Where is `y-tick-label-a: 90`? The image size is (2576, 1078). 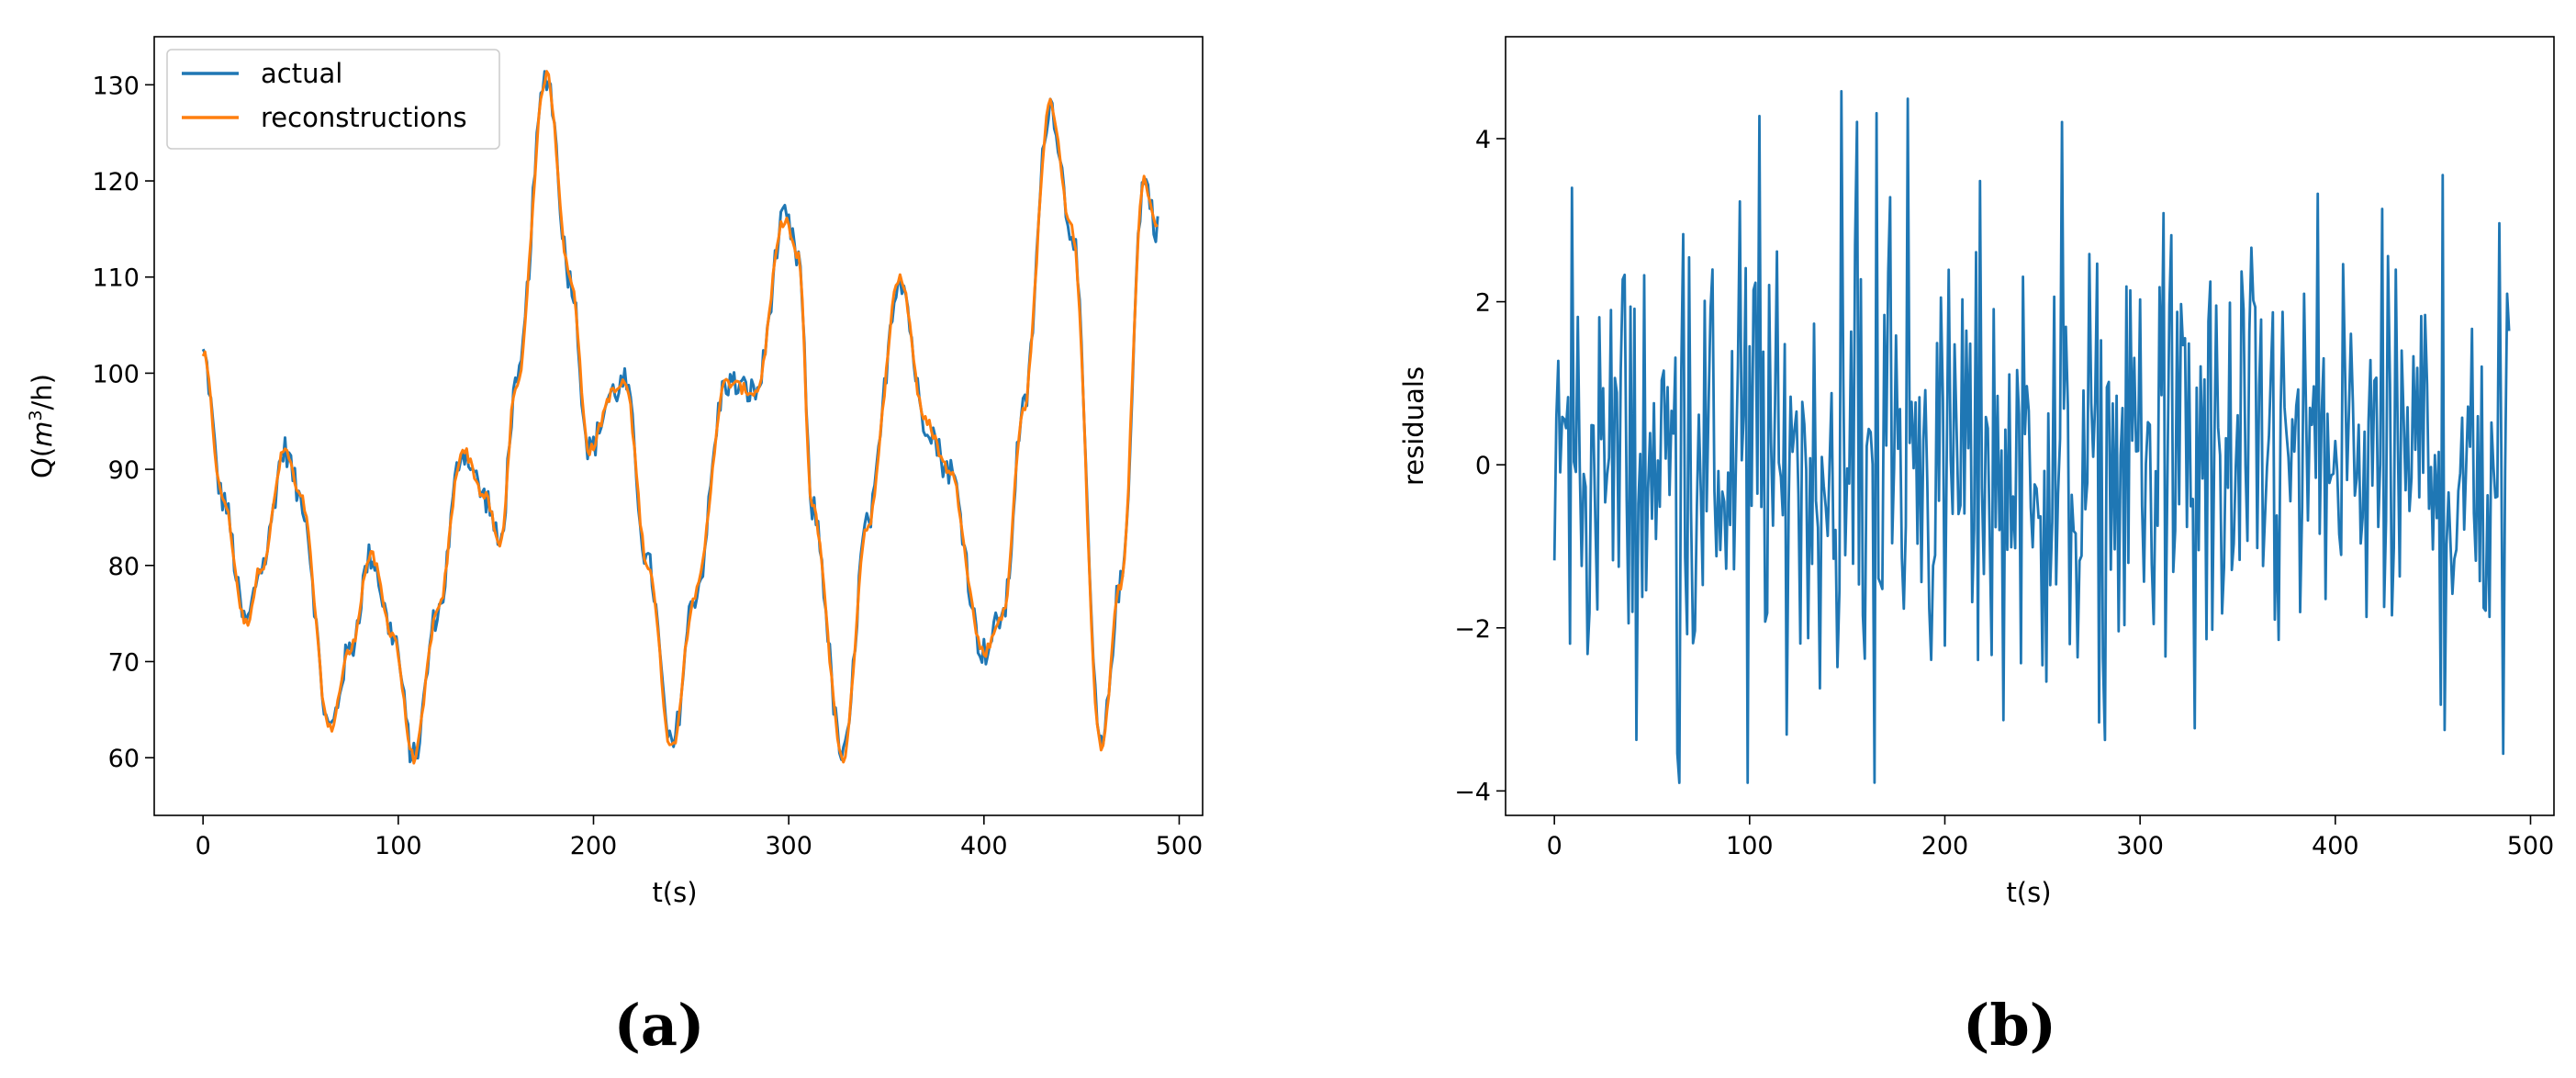
y-tick-label-a: 90 is located at coordinates (124, 471).